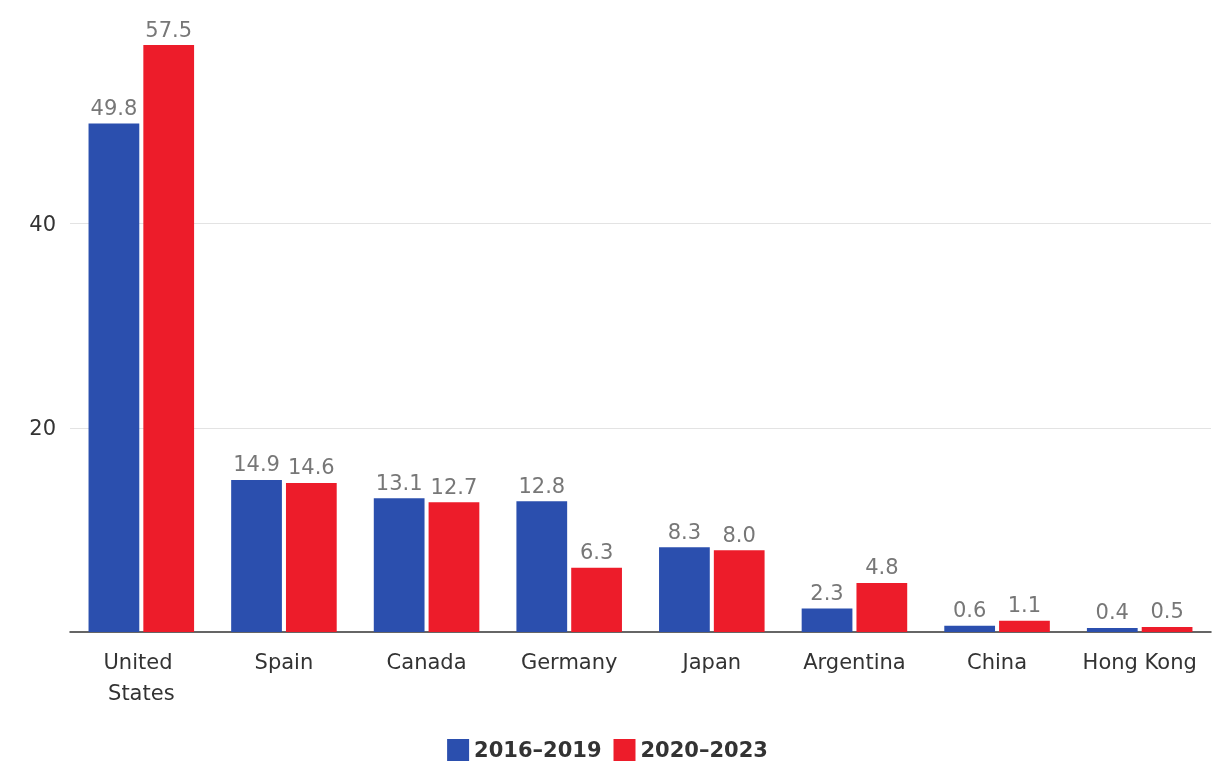 Image resolution: width=1215 pixels, height=771 pixels. Describe the element at coordinates (739, 534) in the screenshot. I see `data-label: 8.0` at that location.